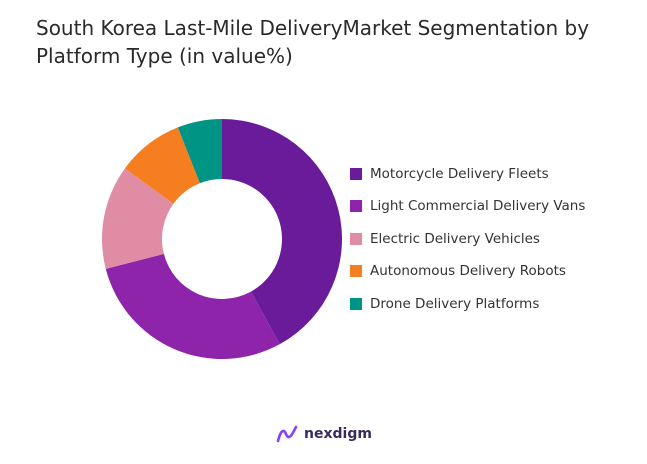  I want to click on nexdigm-logo-icon, so click(287, 434).